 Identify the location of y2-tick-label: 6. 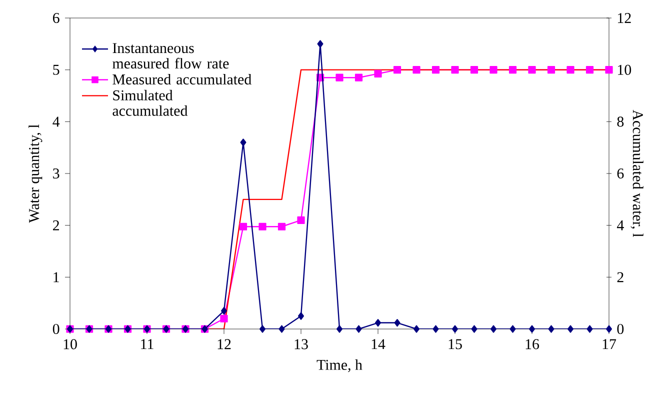
(620, 173).